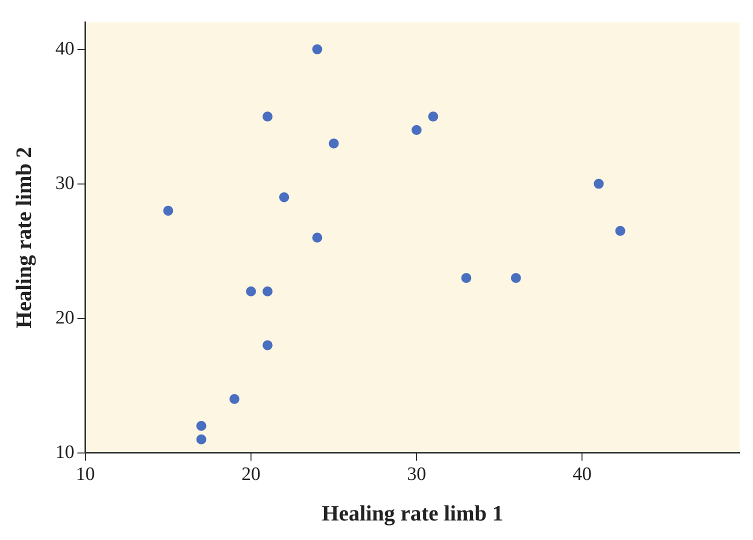 This screenshot has height=540, width=753. I want to click on y-tick-label: 20, so click(64, 317).